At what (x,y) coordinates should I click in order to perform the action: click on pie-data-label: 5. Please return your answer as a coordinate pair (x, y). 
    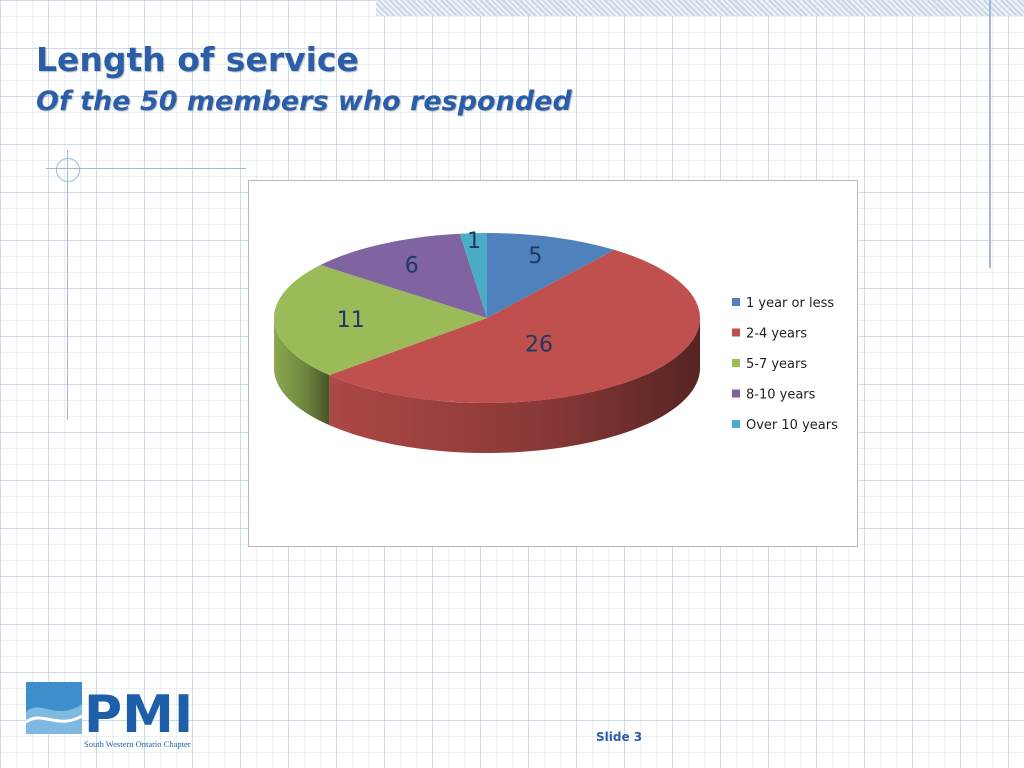
    Looking at the image, I should click on (535, 256).